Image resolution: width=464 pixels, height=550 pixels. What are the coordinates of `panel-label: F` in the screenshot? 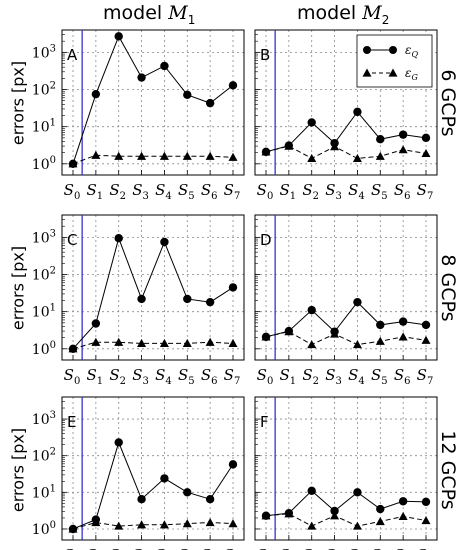 It's located at (264, 422).